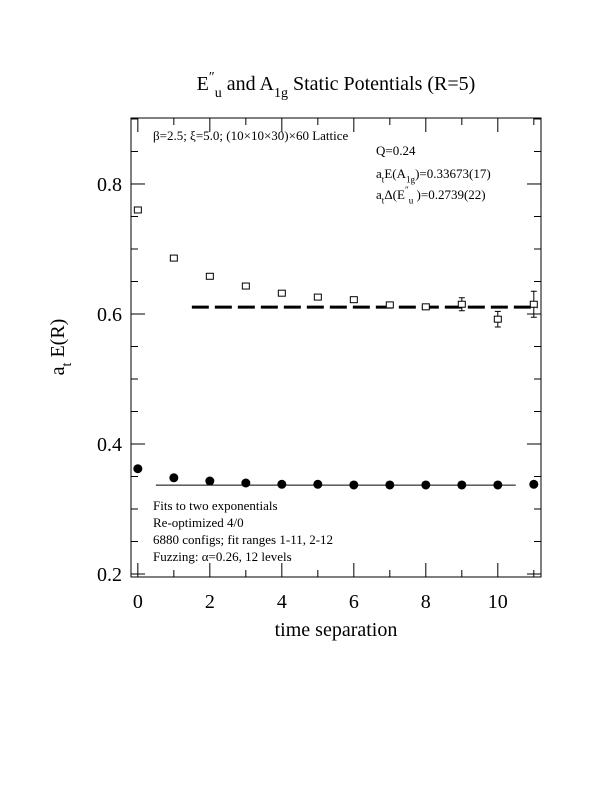  What do you see at coordinates (407, 190) in the screenshot?
I see `annotation-part: ″` at bounding box center [407, 190].